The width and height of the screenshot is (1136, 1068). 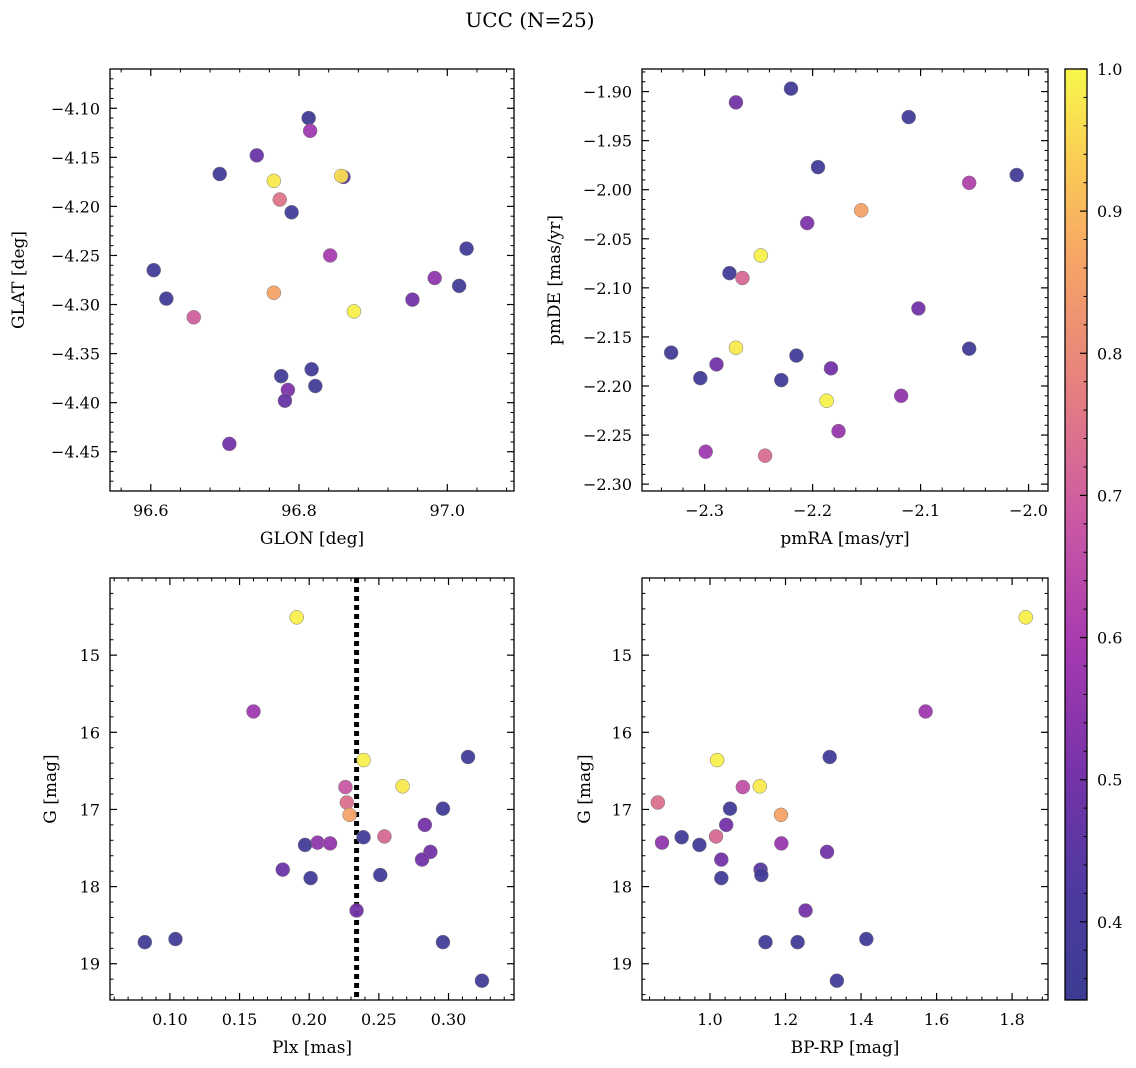 What do you see at coordinates (1109, 780) in the screenshot?
I see `colorbar-tick-label: 0.5` at bounding box center [1109, 780].